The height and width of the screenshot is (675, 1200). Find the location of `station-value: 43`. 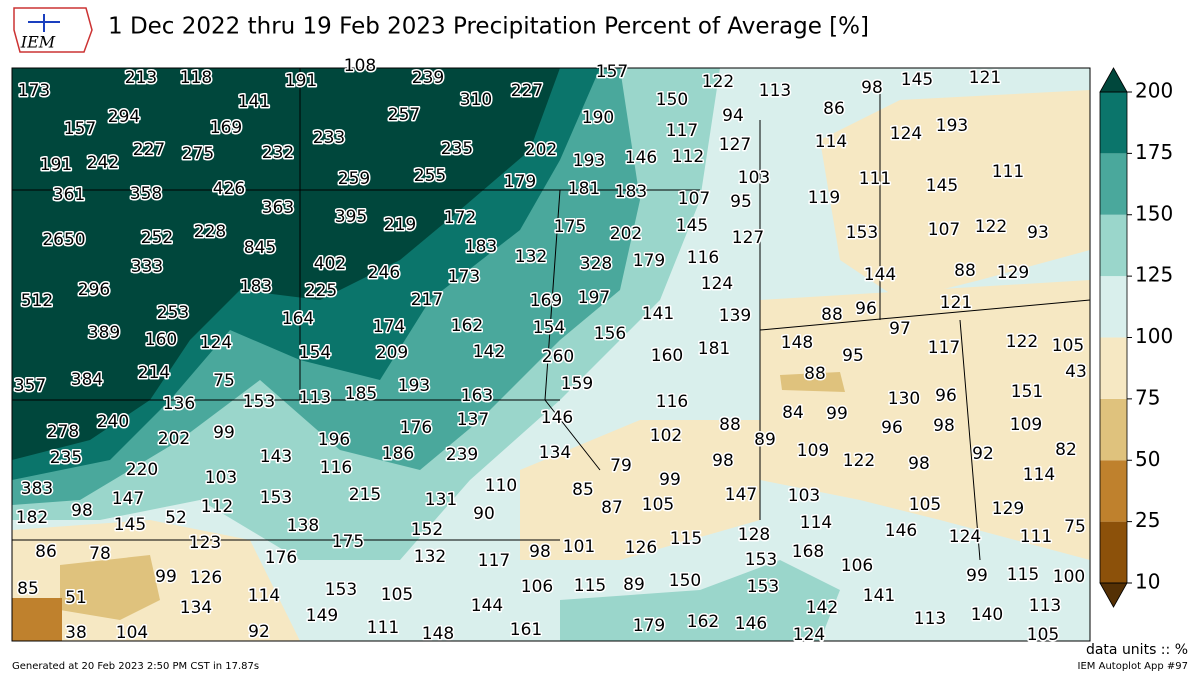

station-value: 43 is located at coordinates (1076, 372).